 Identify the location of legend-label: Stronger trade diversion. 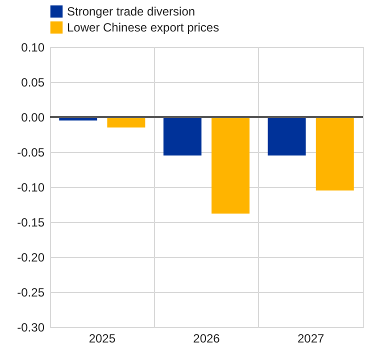
(131, 11).